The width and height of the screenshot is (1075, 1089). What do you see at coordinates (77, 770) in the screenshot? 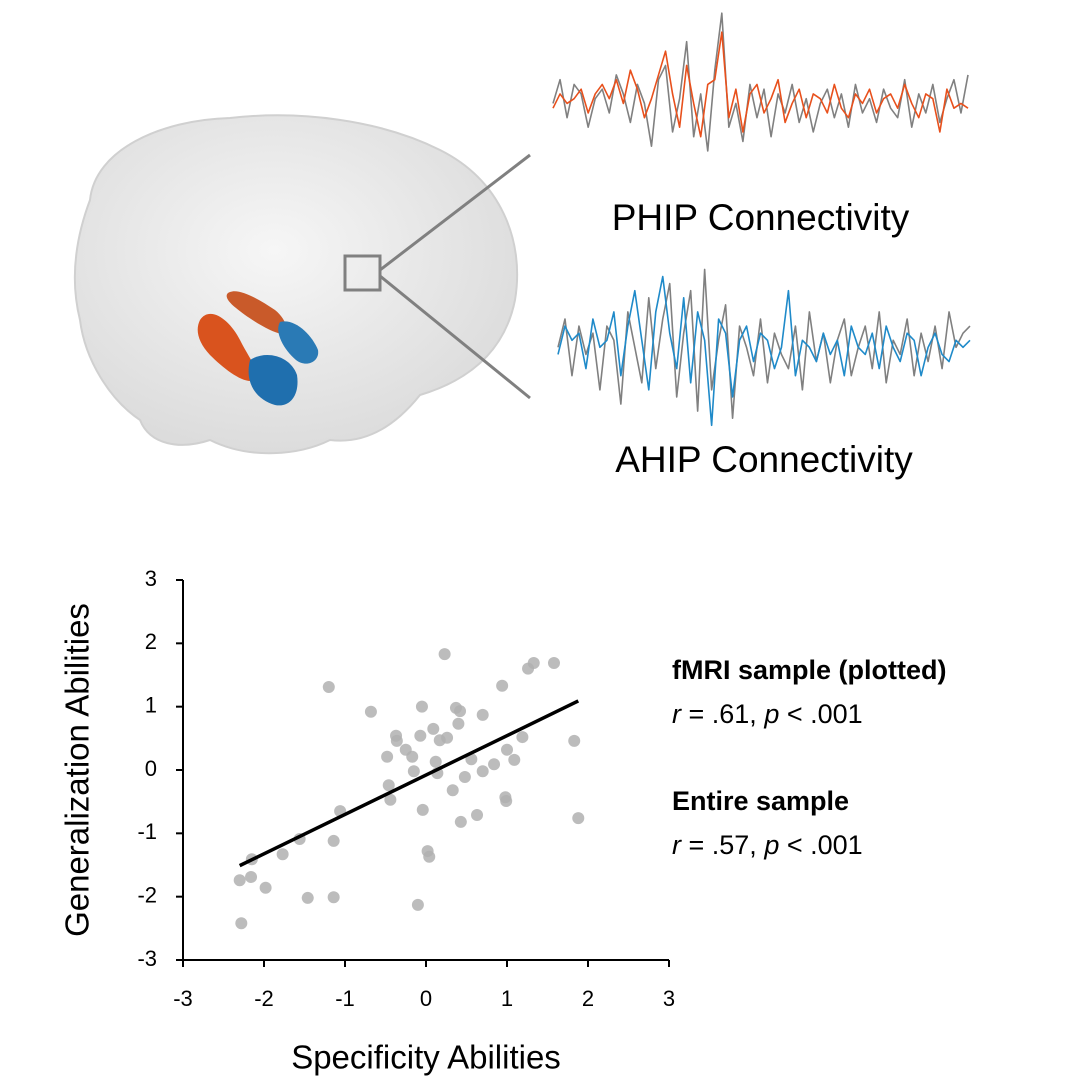
I see `y-axis-title: Generalization Abilities` at bounding box center [77, 770].